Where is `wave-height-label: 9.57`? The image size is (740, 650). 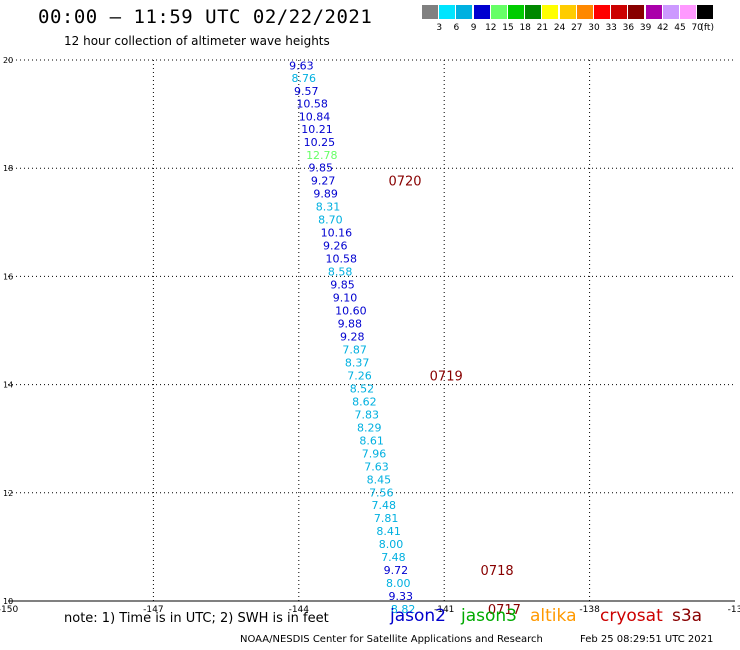
wave-height-label: 9.57 is located at coordinates (306, 91).